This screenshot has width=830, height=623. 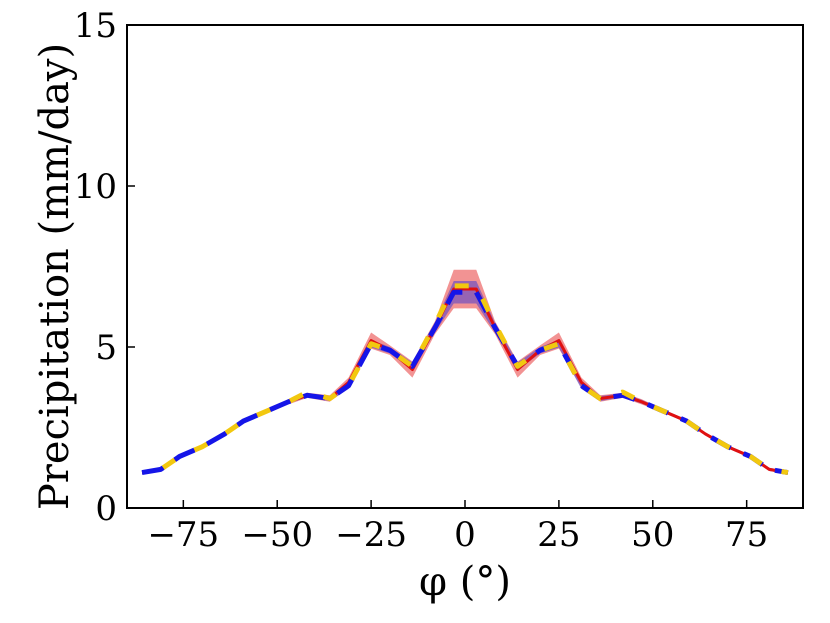 I want to click on y-tick-label: 0, so click(x=106, y=509).